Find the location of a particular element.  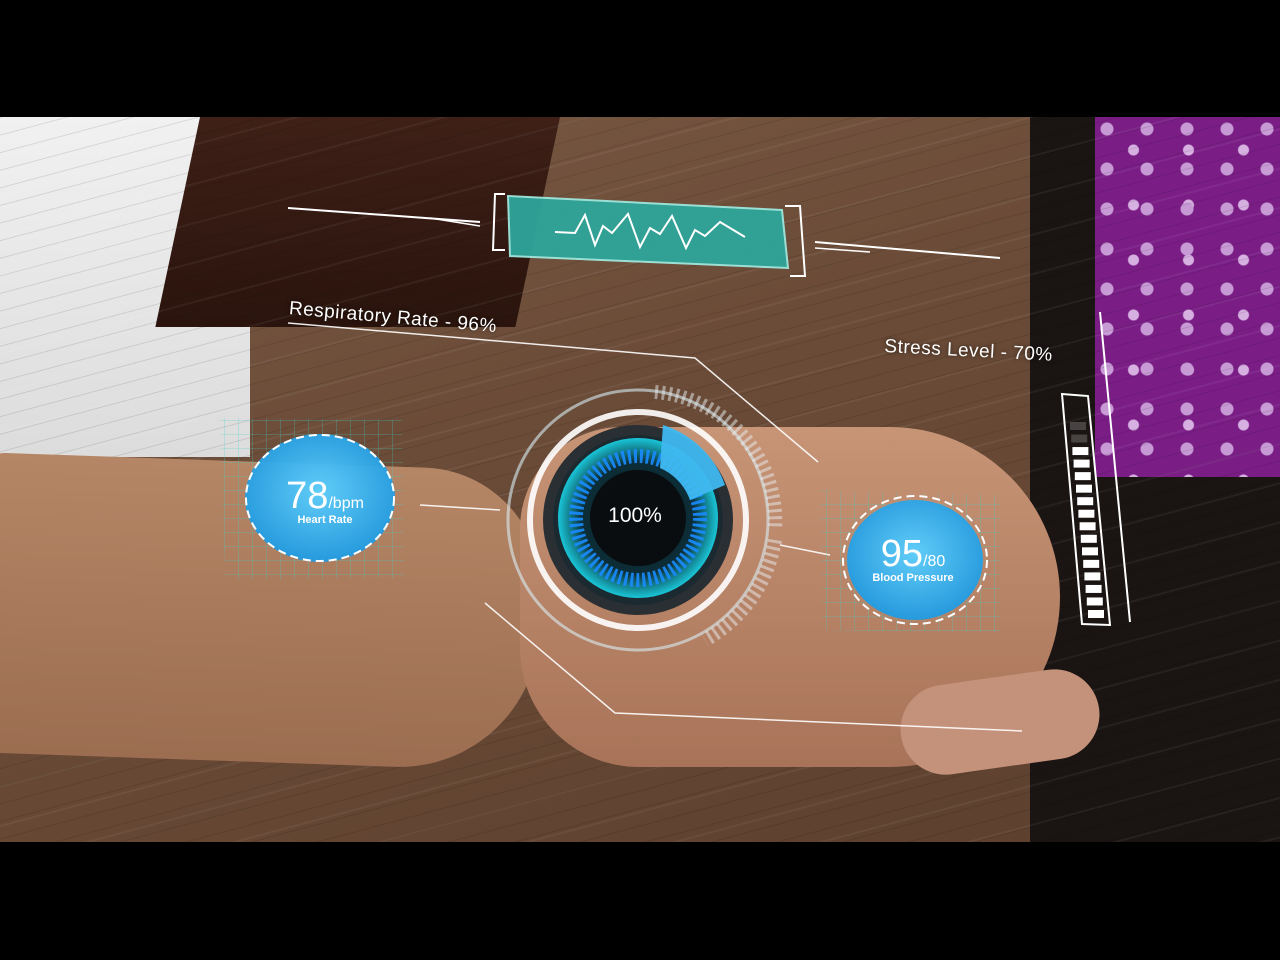

blood-pressure-readout: 95/80 Blood Pressure is located at coordinates (913, 558).